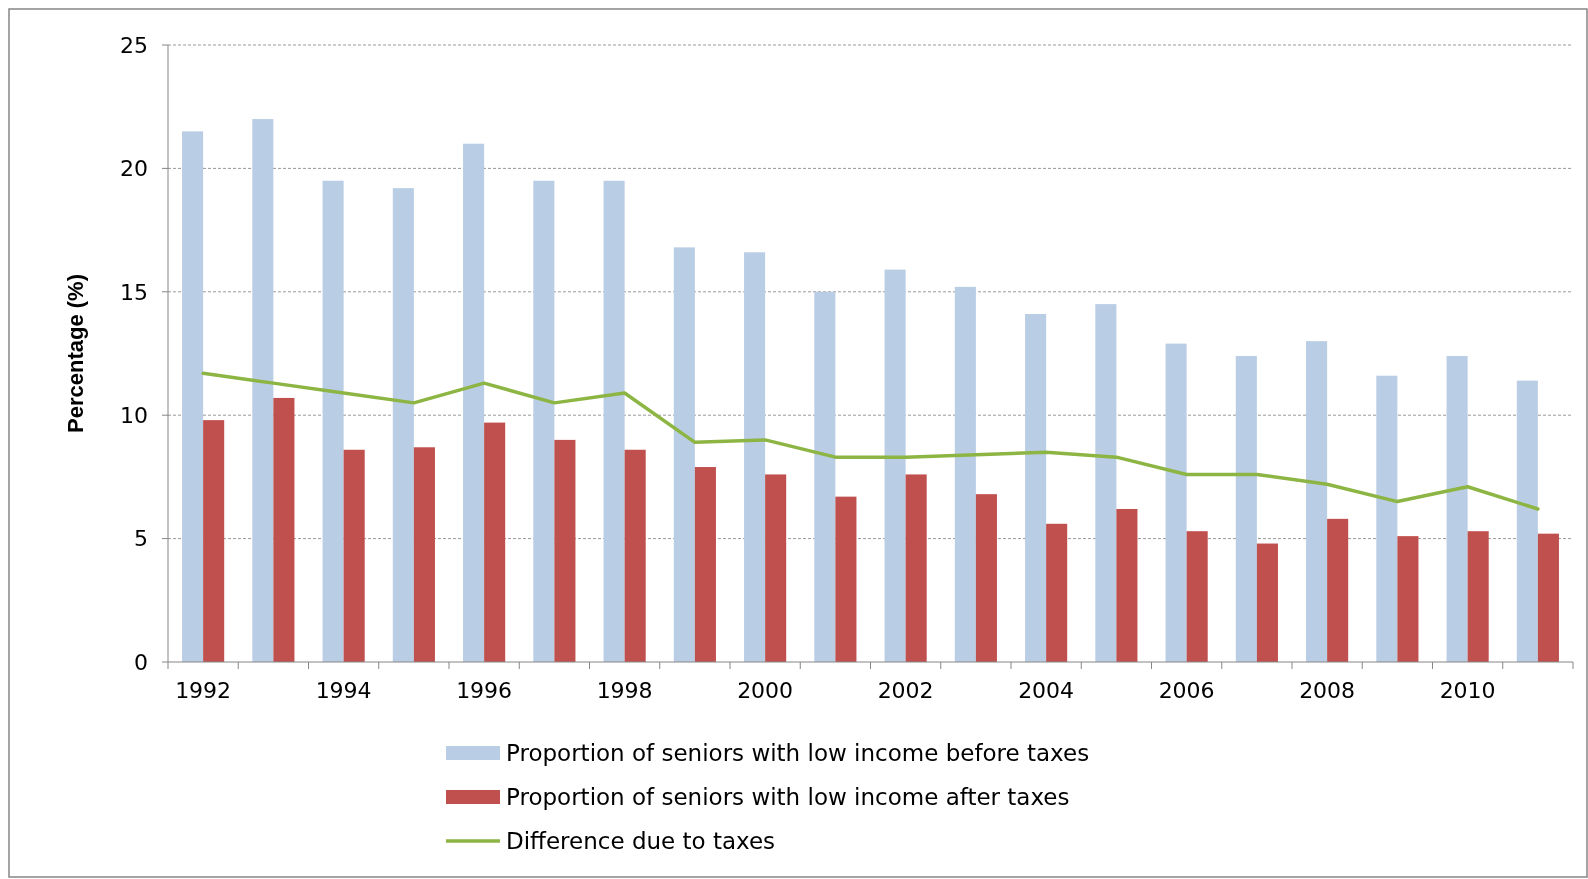 The height and width of the screenshot is (879, 1588). What do you see at coordinates (870, 441) in the screenshot?
I see `line-series` at bounding box center [870, 441].